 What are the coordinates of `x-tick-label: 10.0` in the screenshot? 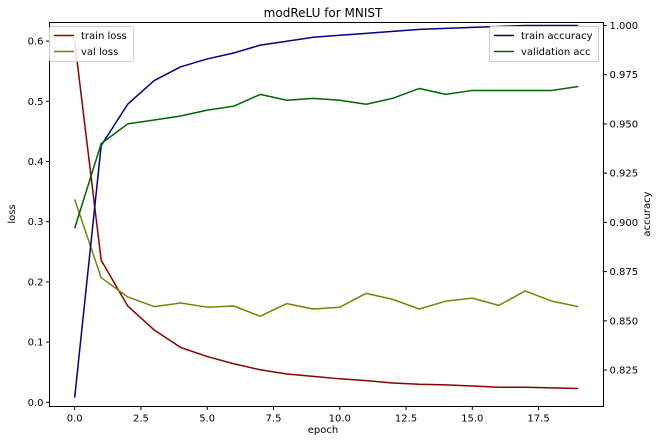 It's located at (340, 419).